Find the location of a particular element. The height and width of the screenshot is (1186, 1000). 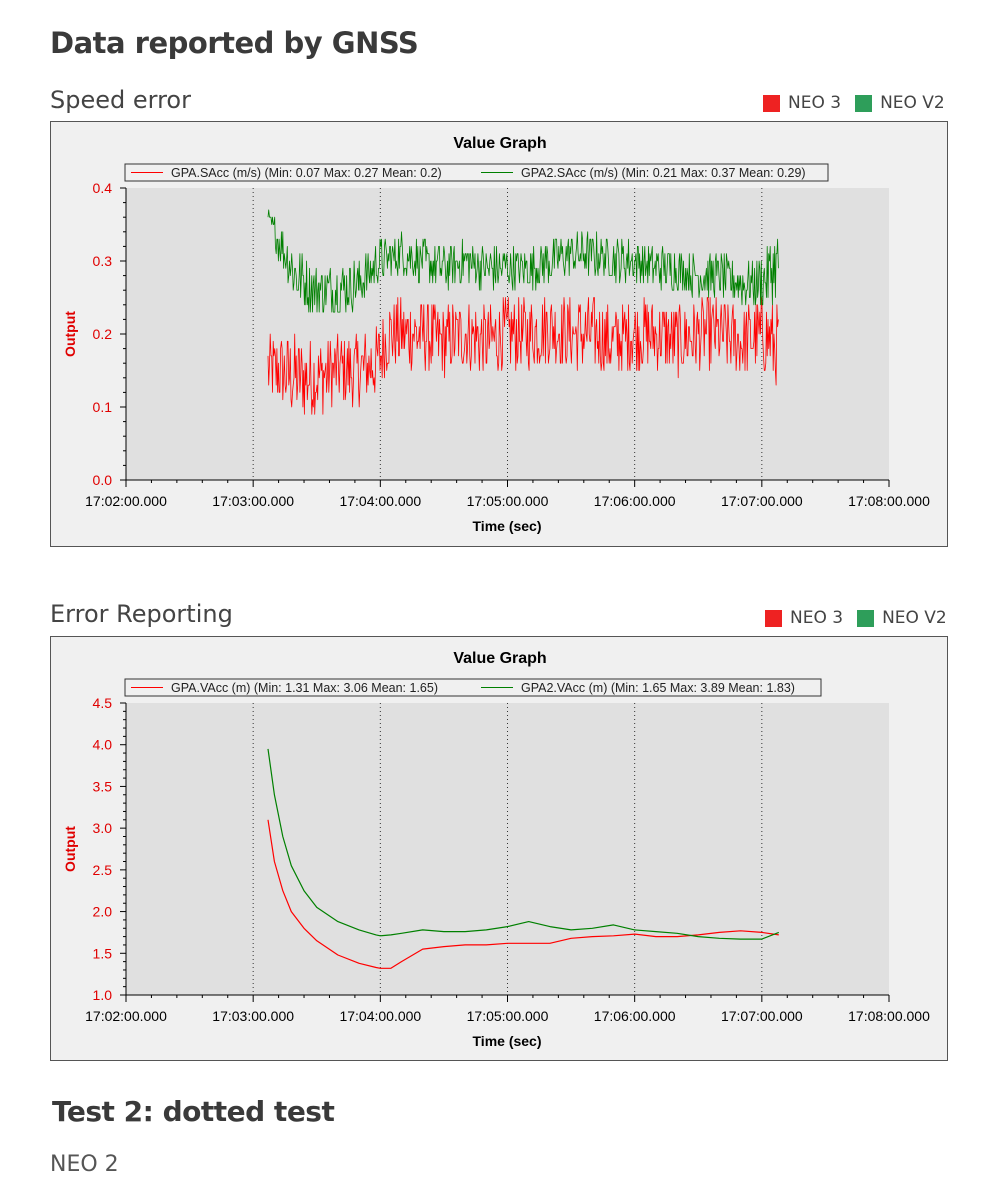

y-tick-label: 0.4 is located at coordinates (103, 188).